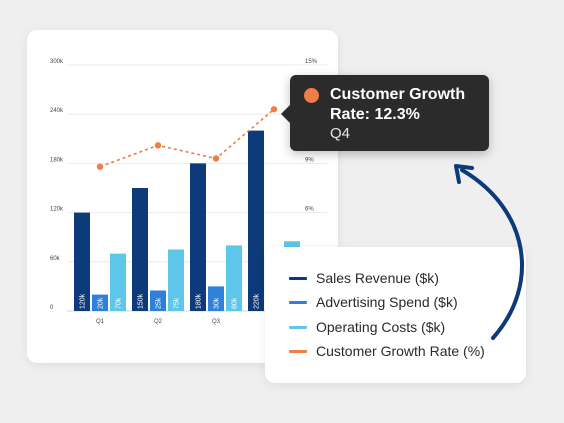  I want to click on bar-data-label: 120k, so click(83, 301).